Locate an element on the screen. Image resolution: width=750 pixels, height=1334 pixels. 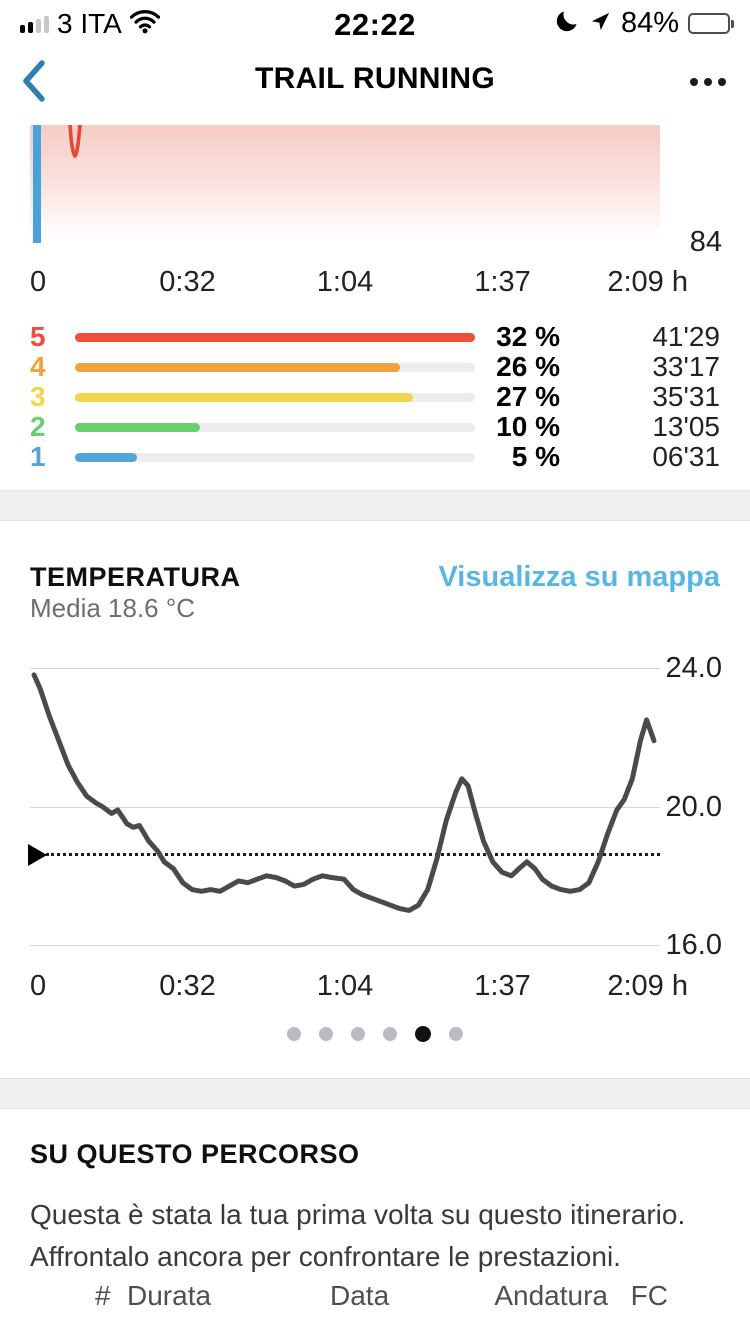
comparison-table-header: # Durata Data Andatura FC is located at coordinates (375, 1296).